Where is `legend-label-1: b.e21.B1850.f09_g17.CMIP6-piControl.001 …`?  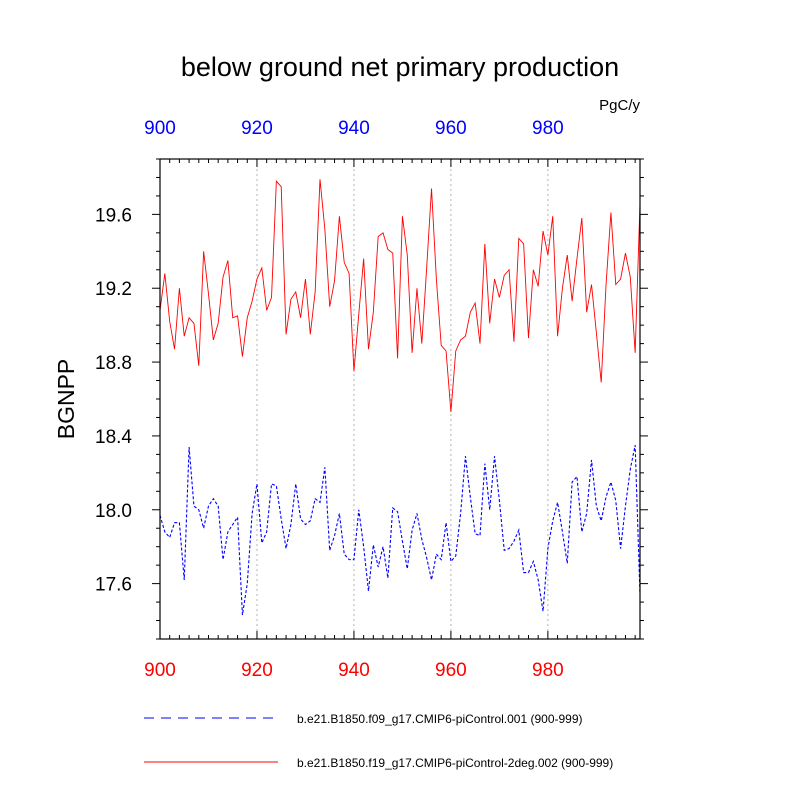
legend-label-1: b.e21.B1850.f09_g17.CMIP6-piControl.001 … is located at coordinates (440, 719).